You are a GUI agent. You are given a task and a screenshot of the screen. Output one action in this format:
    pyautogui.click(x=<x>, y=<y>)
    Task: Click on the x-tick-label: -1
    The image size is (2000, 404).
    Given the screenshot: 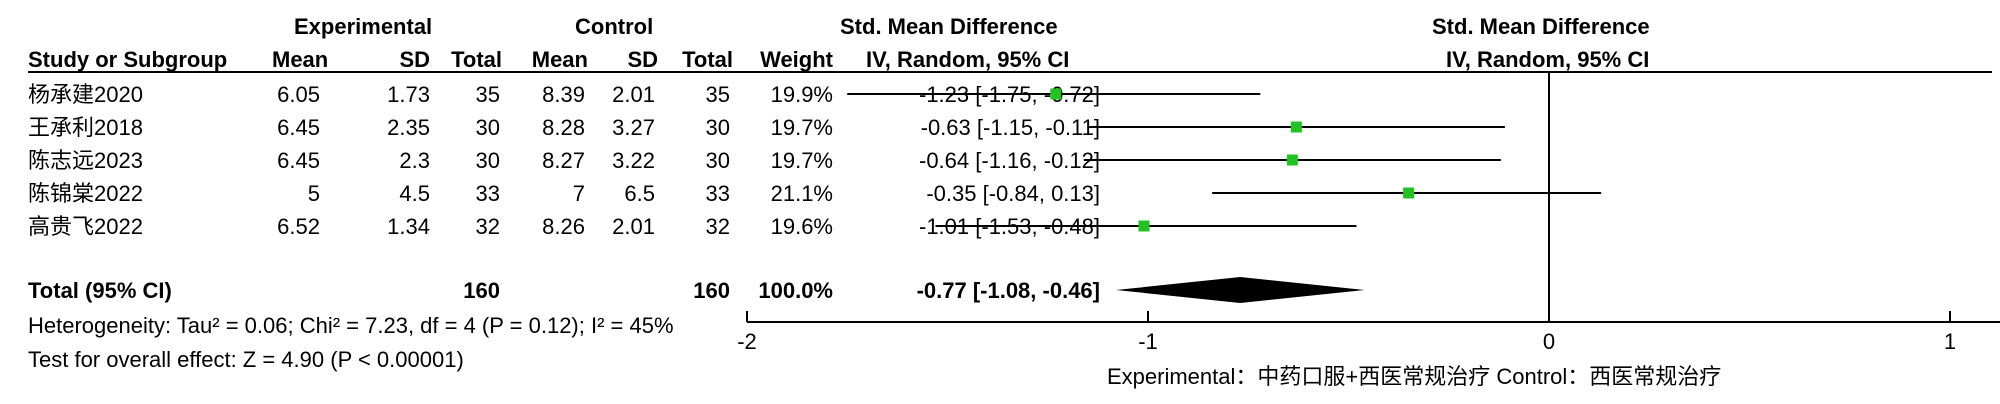 What is the action you would take?
    pyautogui.click(x=1148, y=341)
    